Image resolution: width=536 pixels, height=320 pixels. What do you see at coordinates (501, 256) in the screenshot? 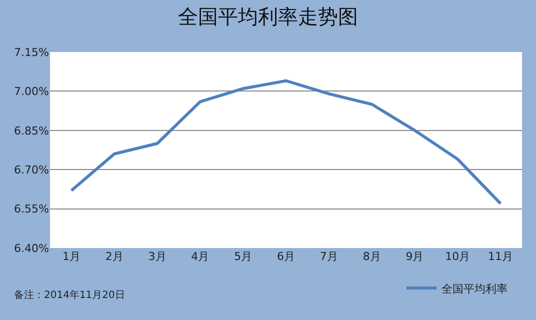
I see `x-tick-label: 11月` at bounding box center [501, 256].